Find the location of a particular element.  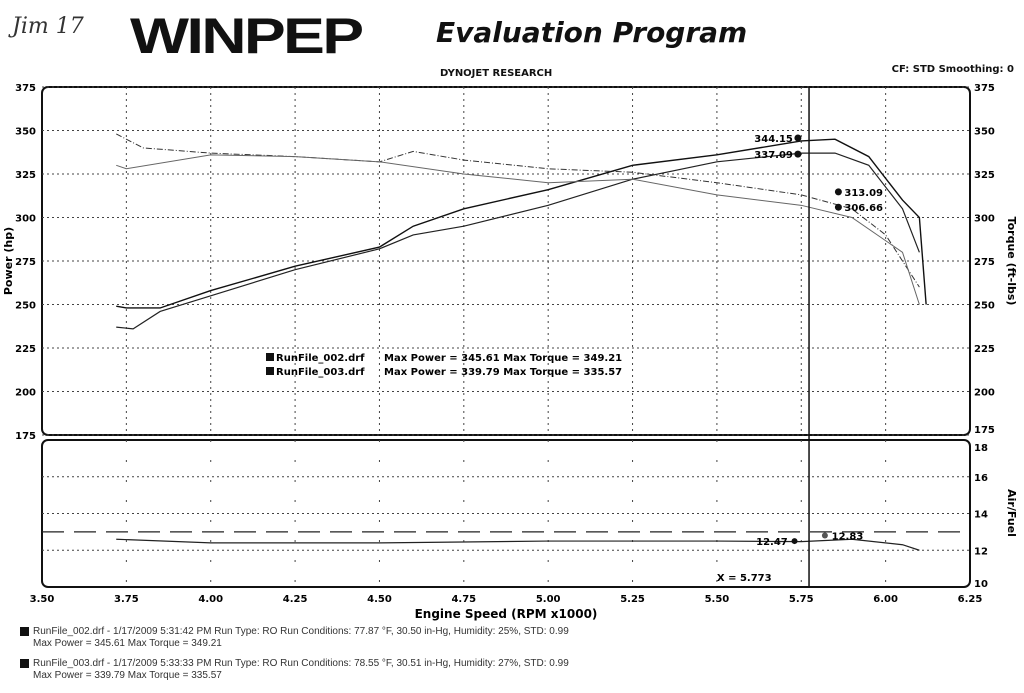

x-tick-label: 5.75 is located at coordinates (801, 599).